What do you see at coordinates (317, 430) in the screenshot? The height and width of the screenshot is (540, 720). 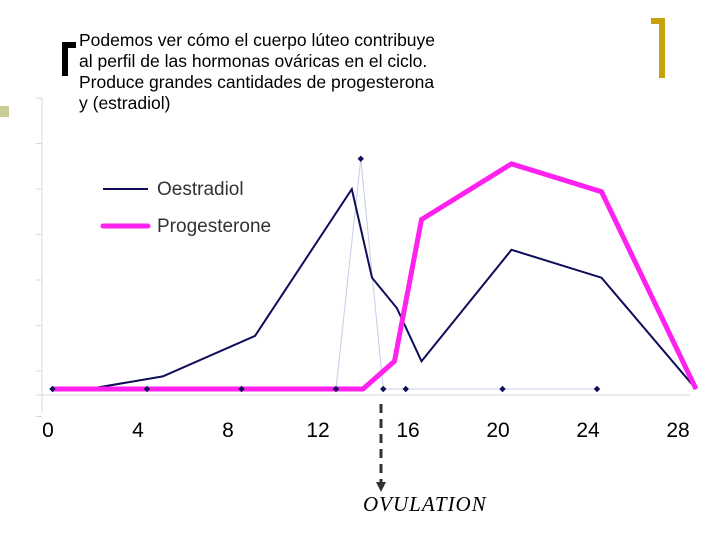 I see `x-tick-label: 12` at bounding box center [317, 430].